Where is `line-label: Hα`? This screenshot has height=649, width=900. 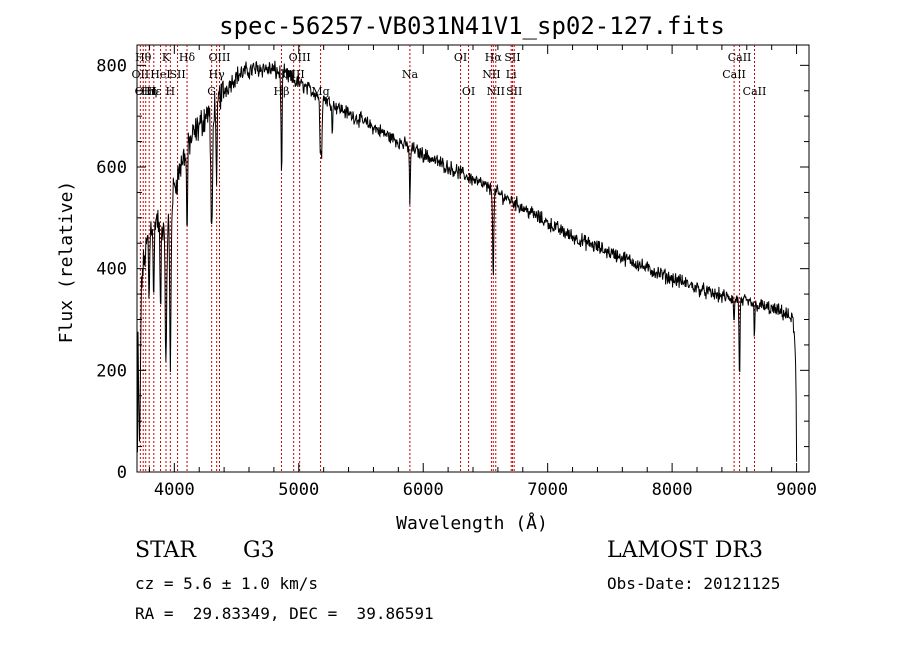
line-label: Hα is located at coordinates (494, 57).